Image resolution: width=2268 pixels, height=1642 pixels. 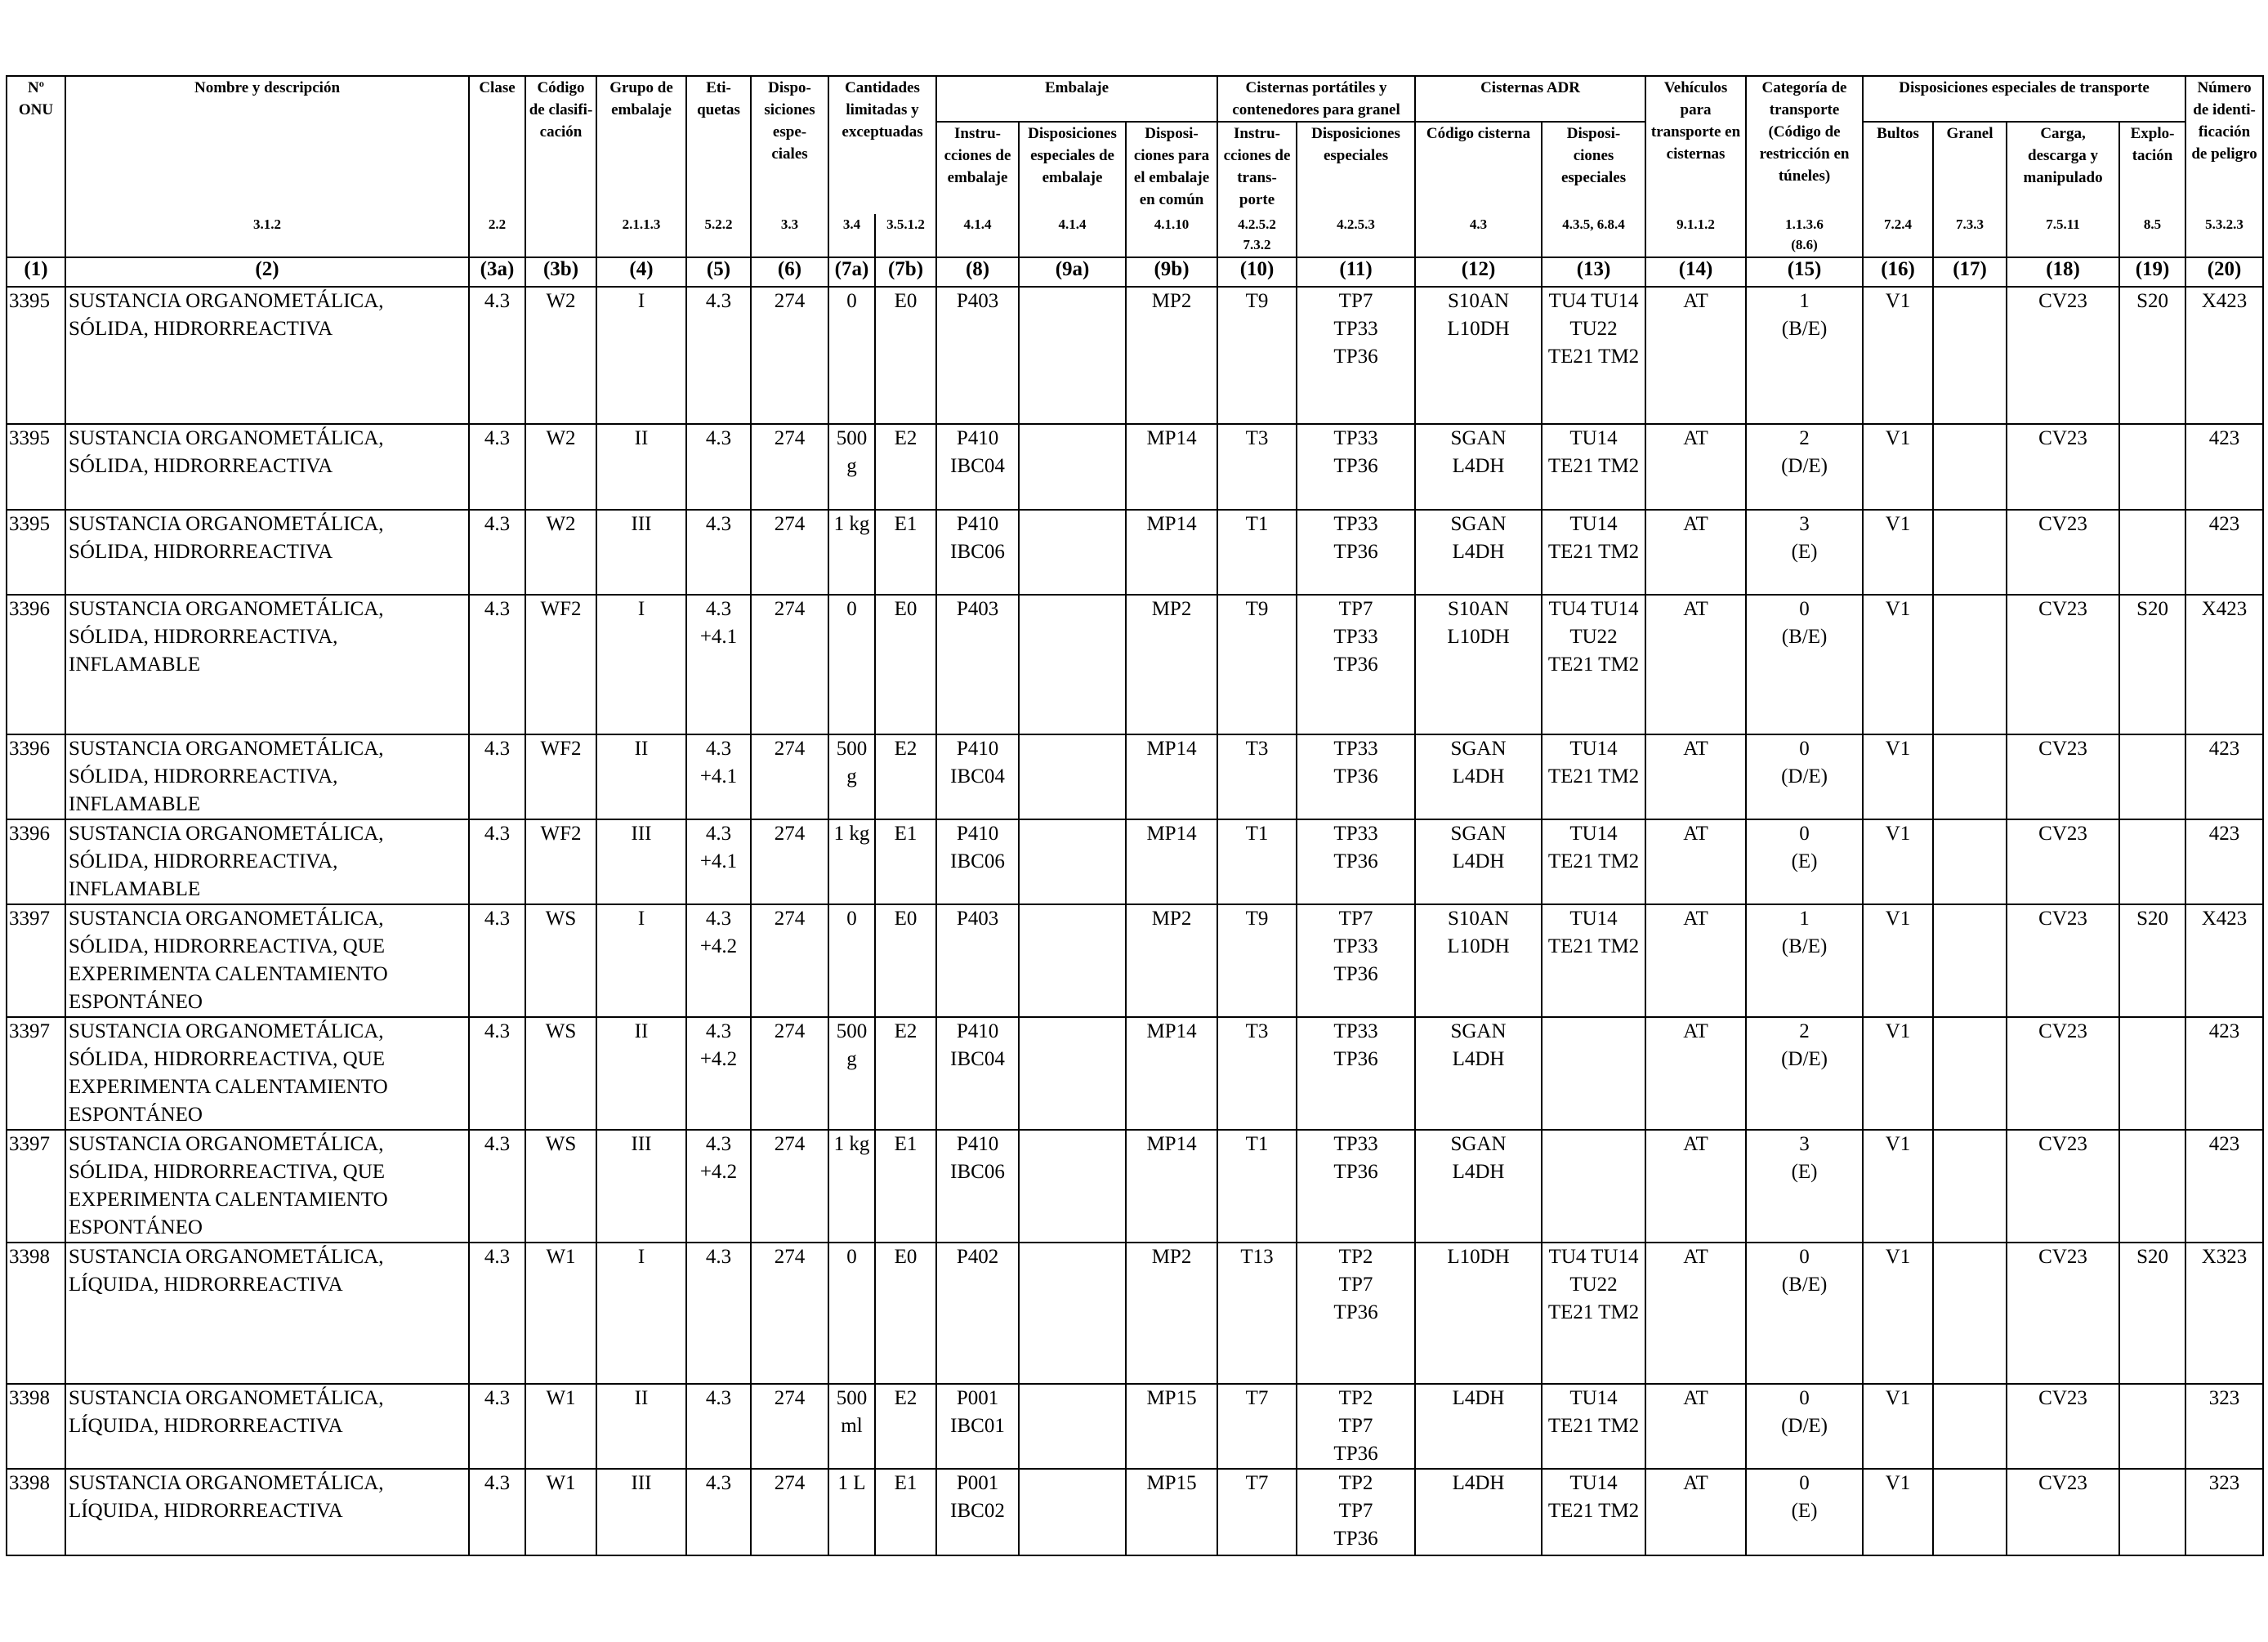 I want to click on table-cell: TU4 TU14 TU22 TE21 TM2, so click(x=1594, y=1313).